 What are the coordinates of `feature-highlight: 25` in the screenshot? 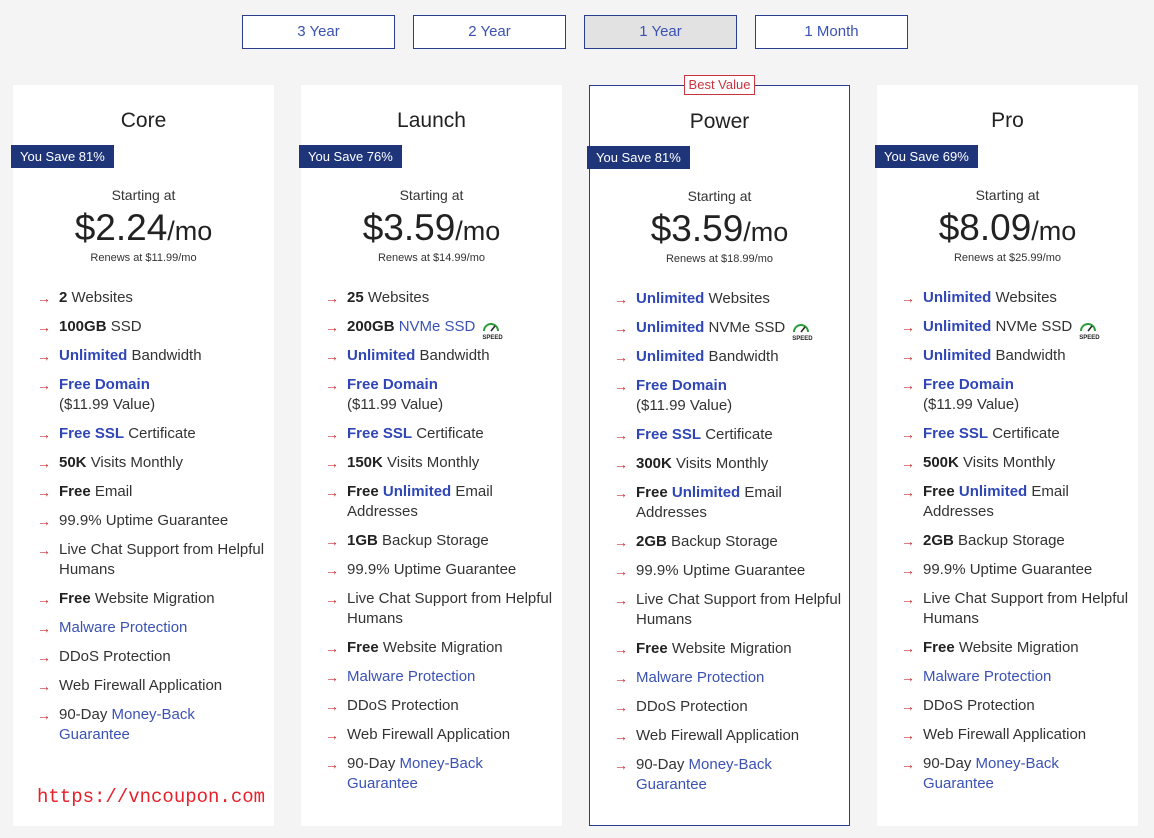 It's located at (355, 297).